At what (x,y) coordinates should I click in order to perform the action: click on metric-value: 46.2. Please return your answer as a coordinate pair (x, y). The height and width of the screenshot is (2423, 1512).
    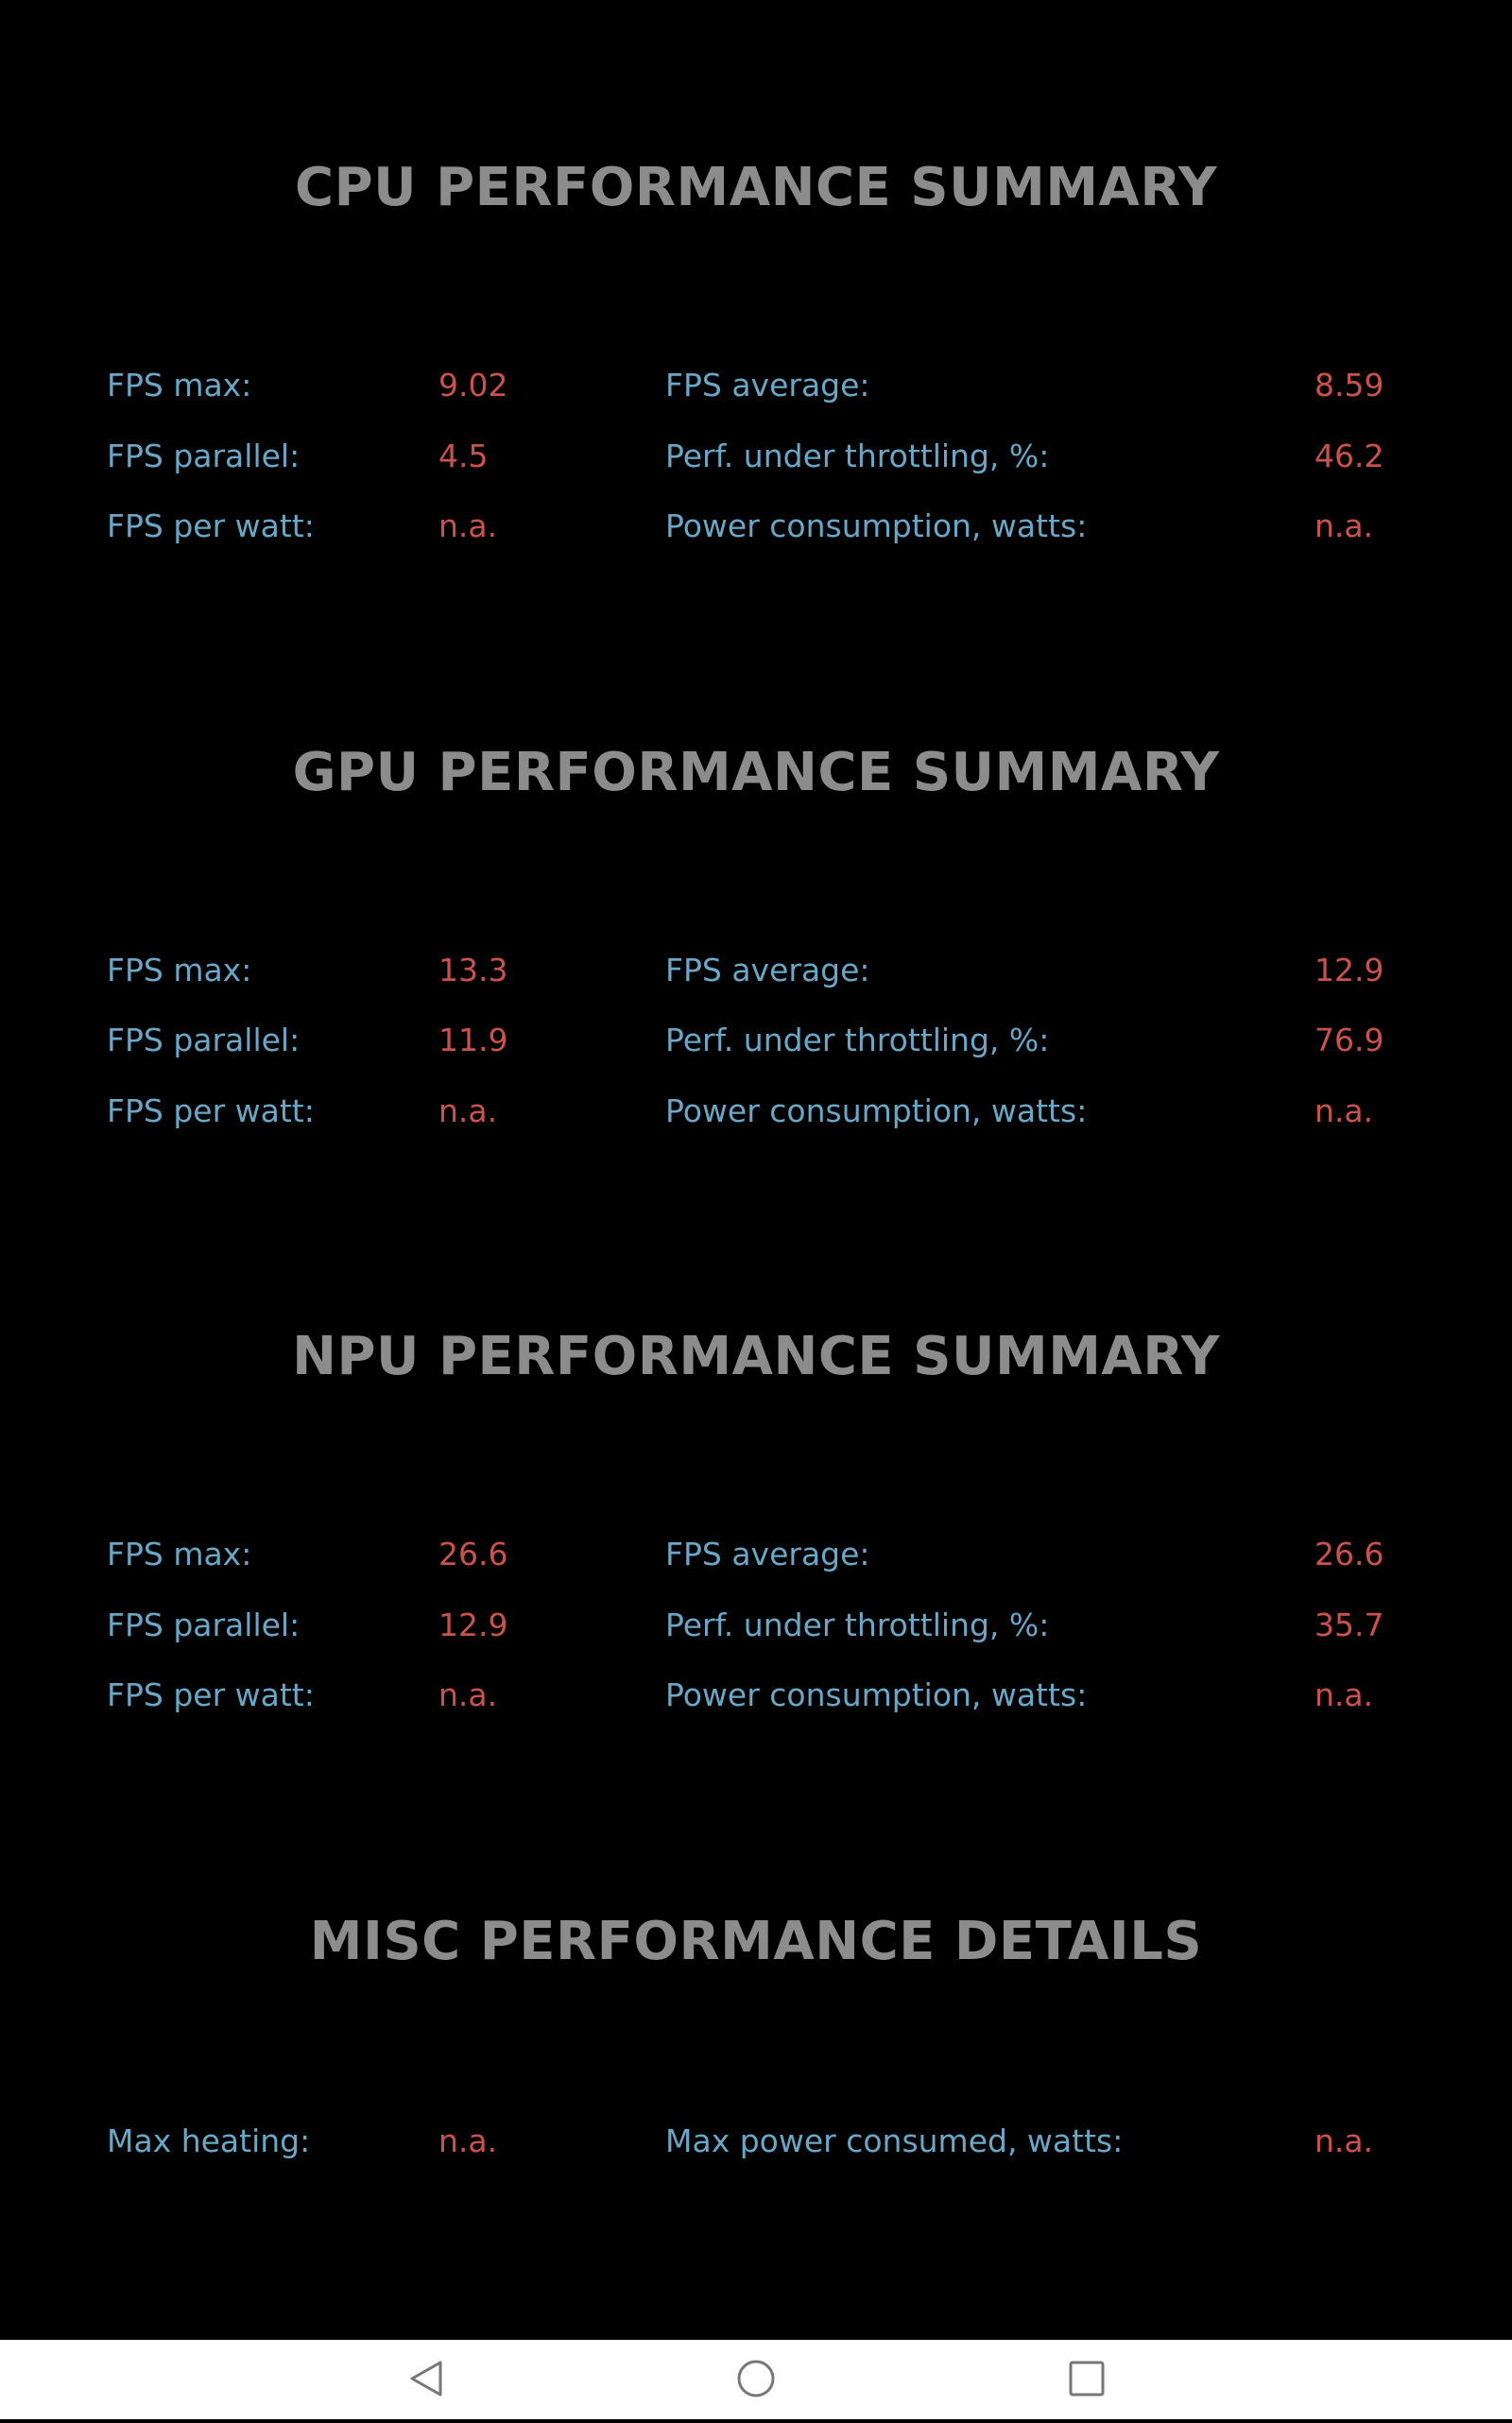
    Looking at the image, I should click on (1349, 455).